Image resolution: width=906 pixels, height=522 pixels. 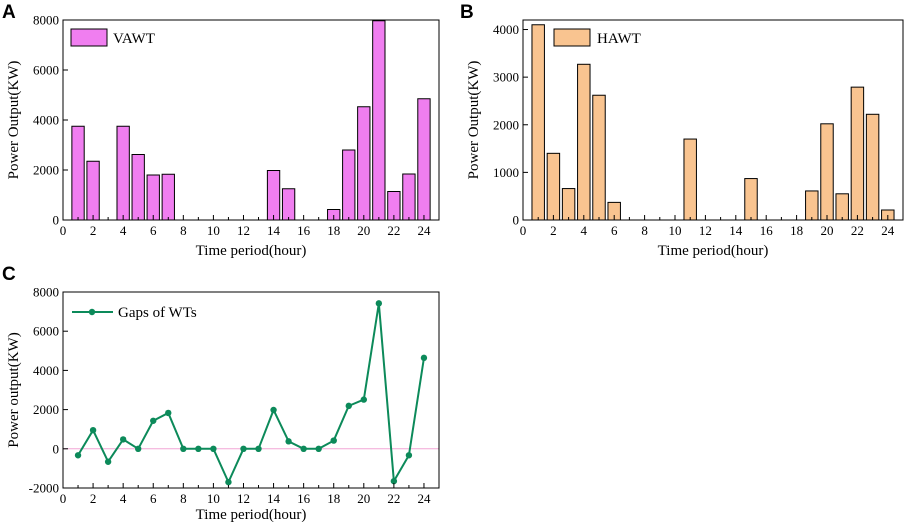 I want to click on panel-c-xtick-label-0: 0, so click(x=63, y=498).